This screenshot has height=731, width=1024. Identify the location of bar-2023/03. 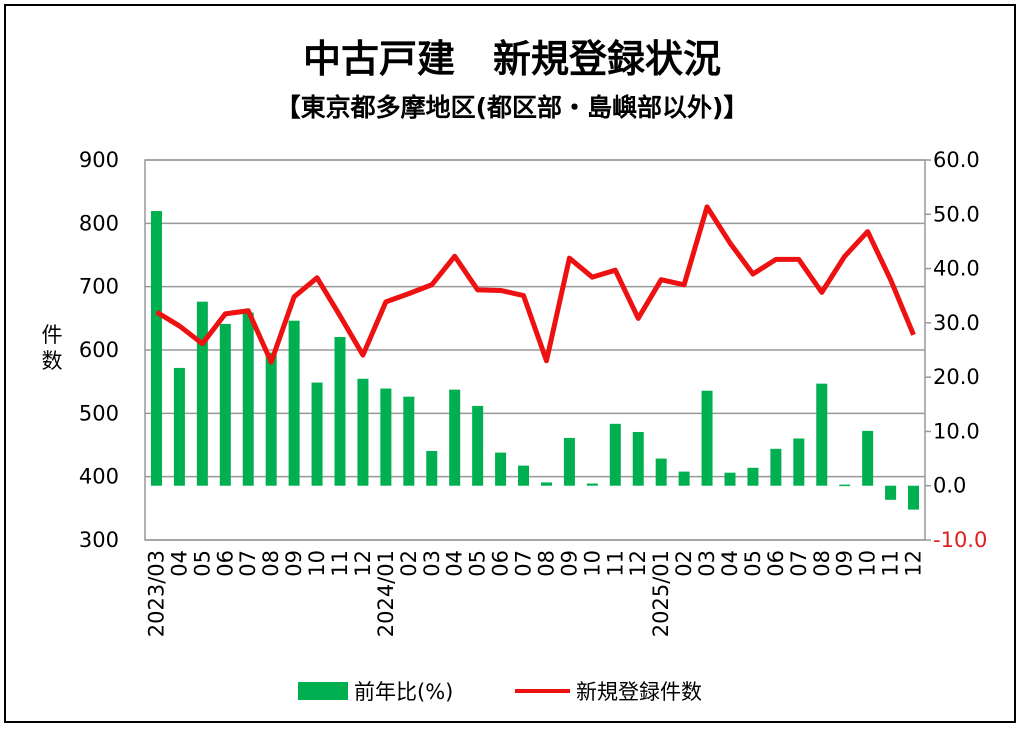
(156, 348).